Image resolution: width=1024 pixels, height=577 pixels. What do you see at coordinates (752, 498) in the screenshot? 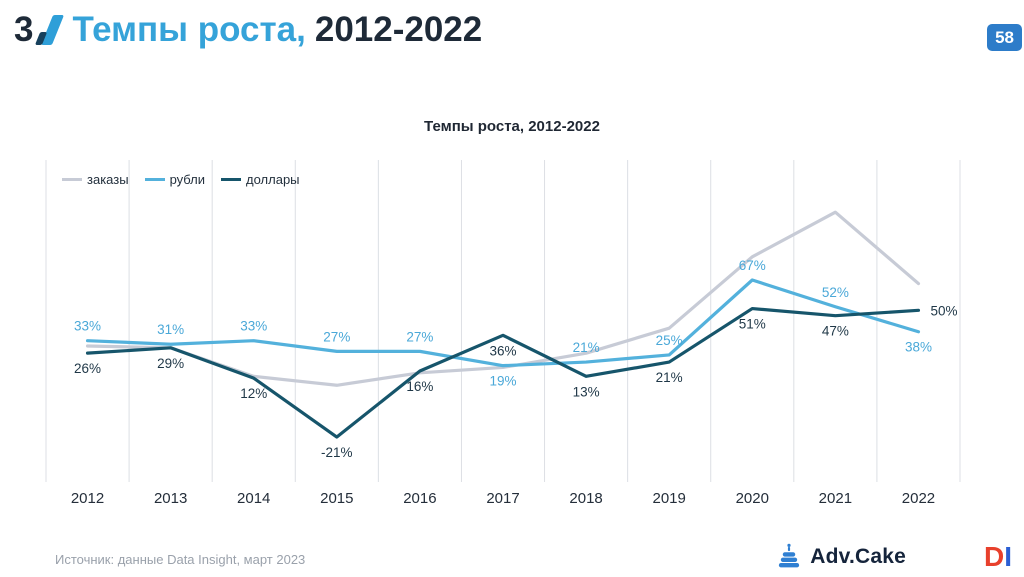
I see `axis-label-year: 2020` at bounding box center [752, 498].